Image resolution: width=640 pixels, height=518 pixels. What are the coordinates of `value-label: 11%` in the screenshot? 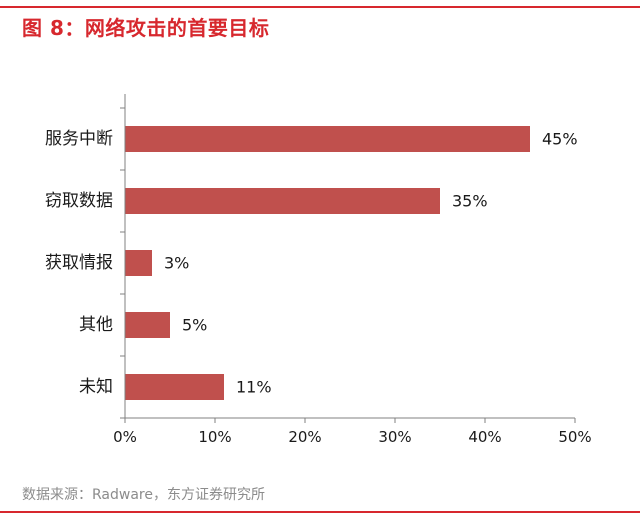 It's located at (254, 387).